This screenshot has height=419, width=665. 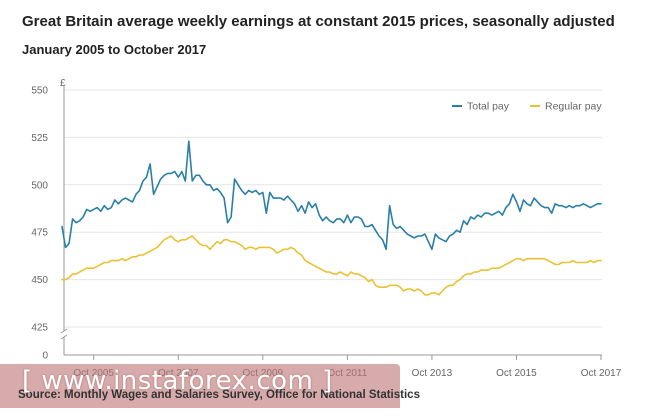 What do you see at coordinates (177, 381) in the screenshot?
I see `watermark-text: [ www.instaforex.com ]` at bounding box center [177, 381].